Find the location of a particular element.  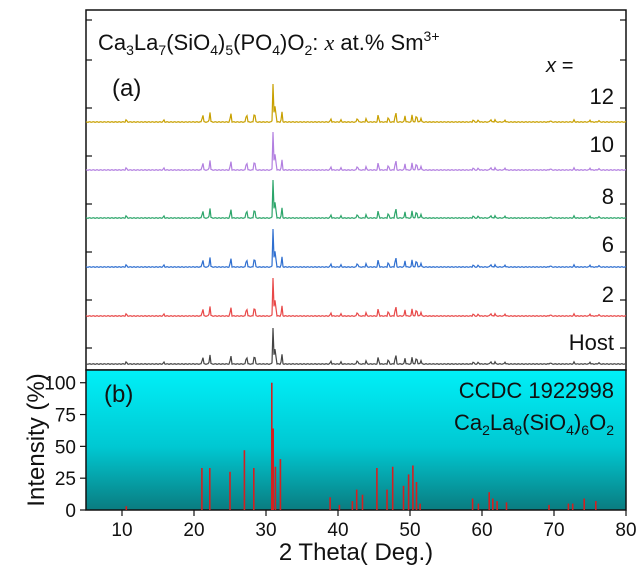

trace-host is located at coordinates (356, 346).